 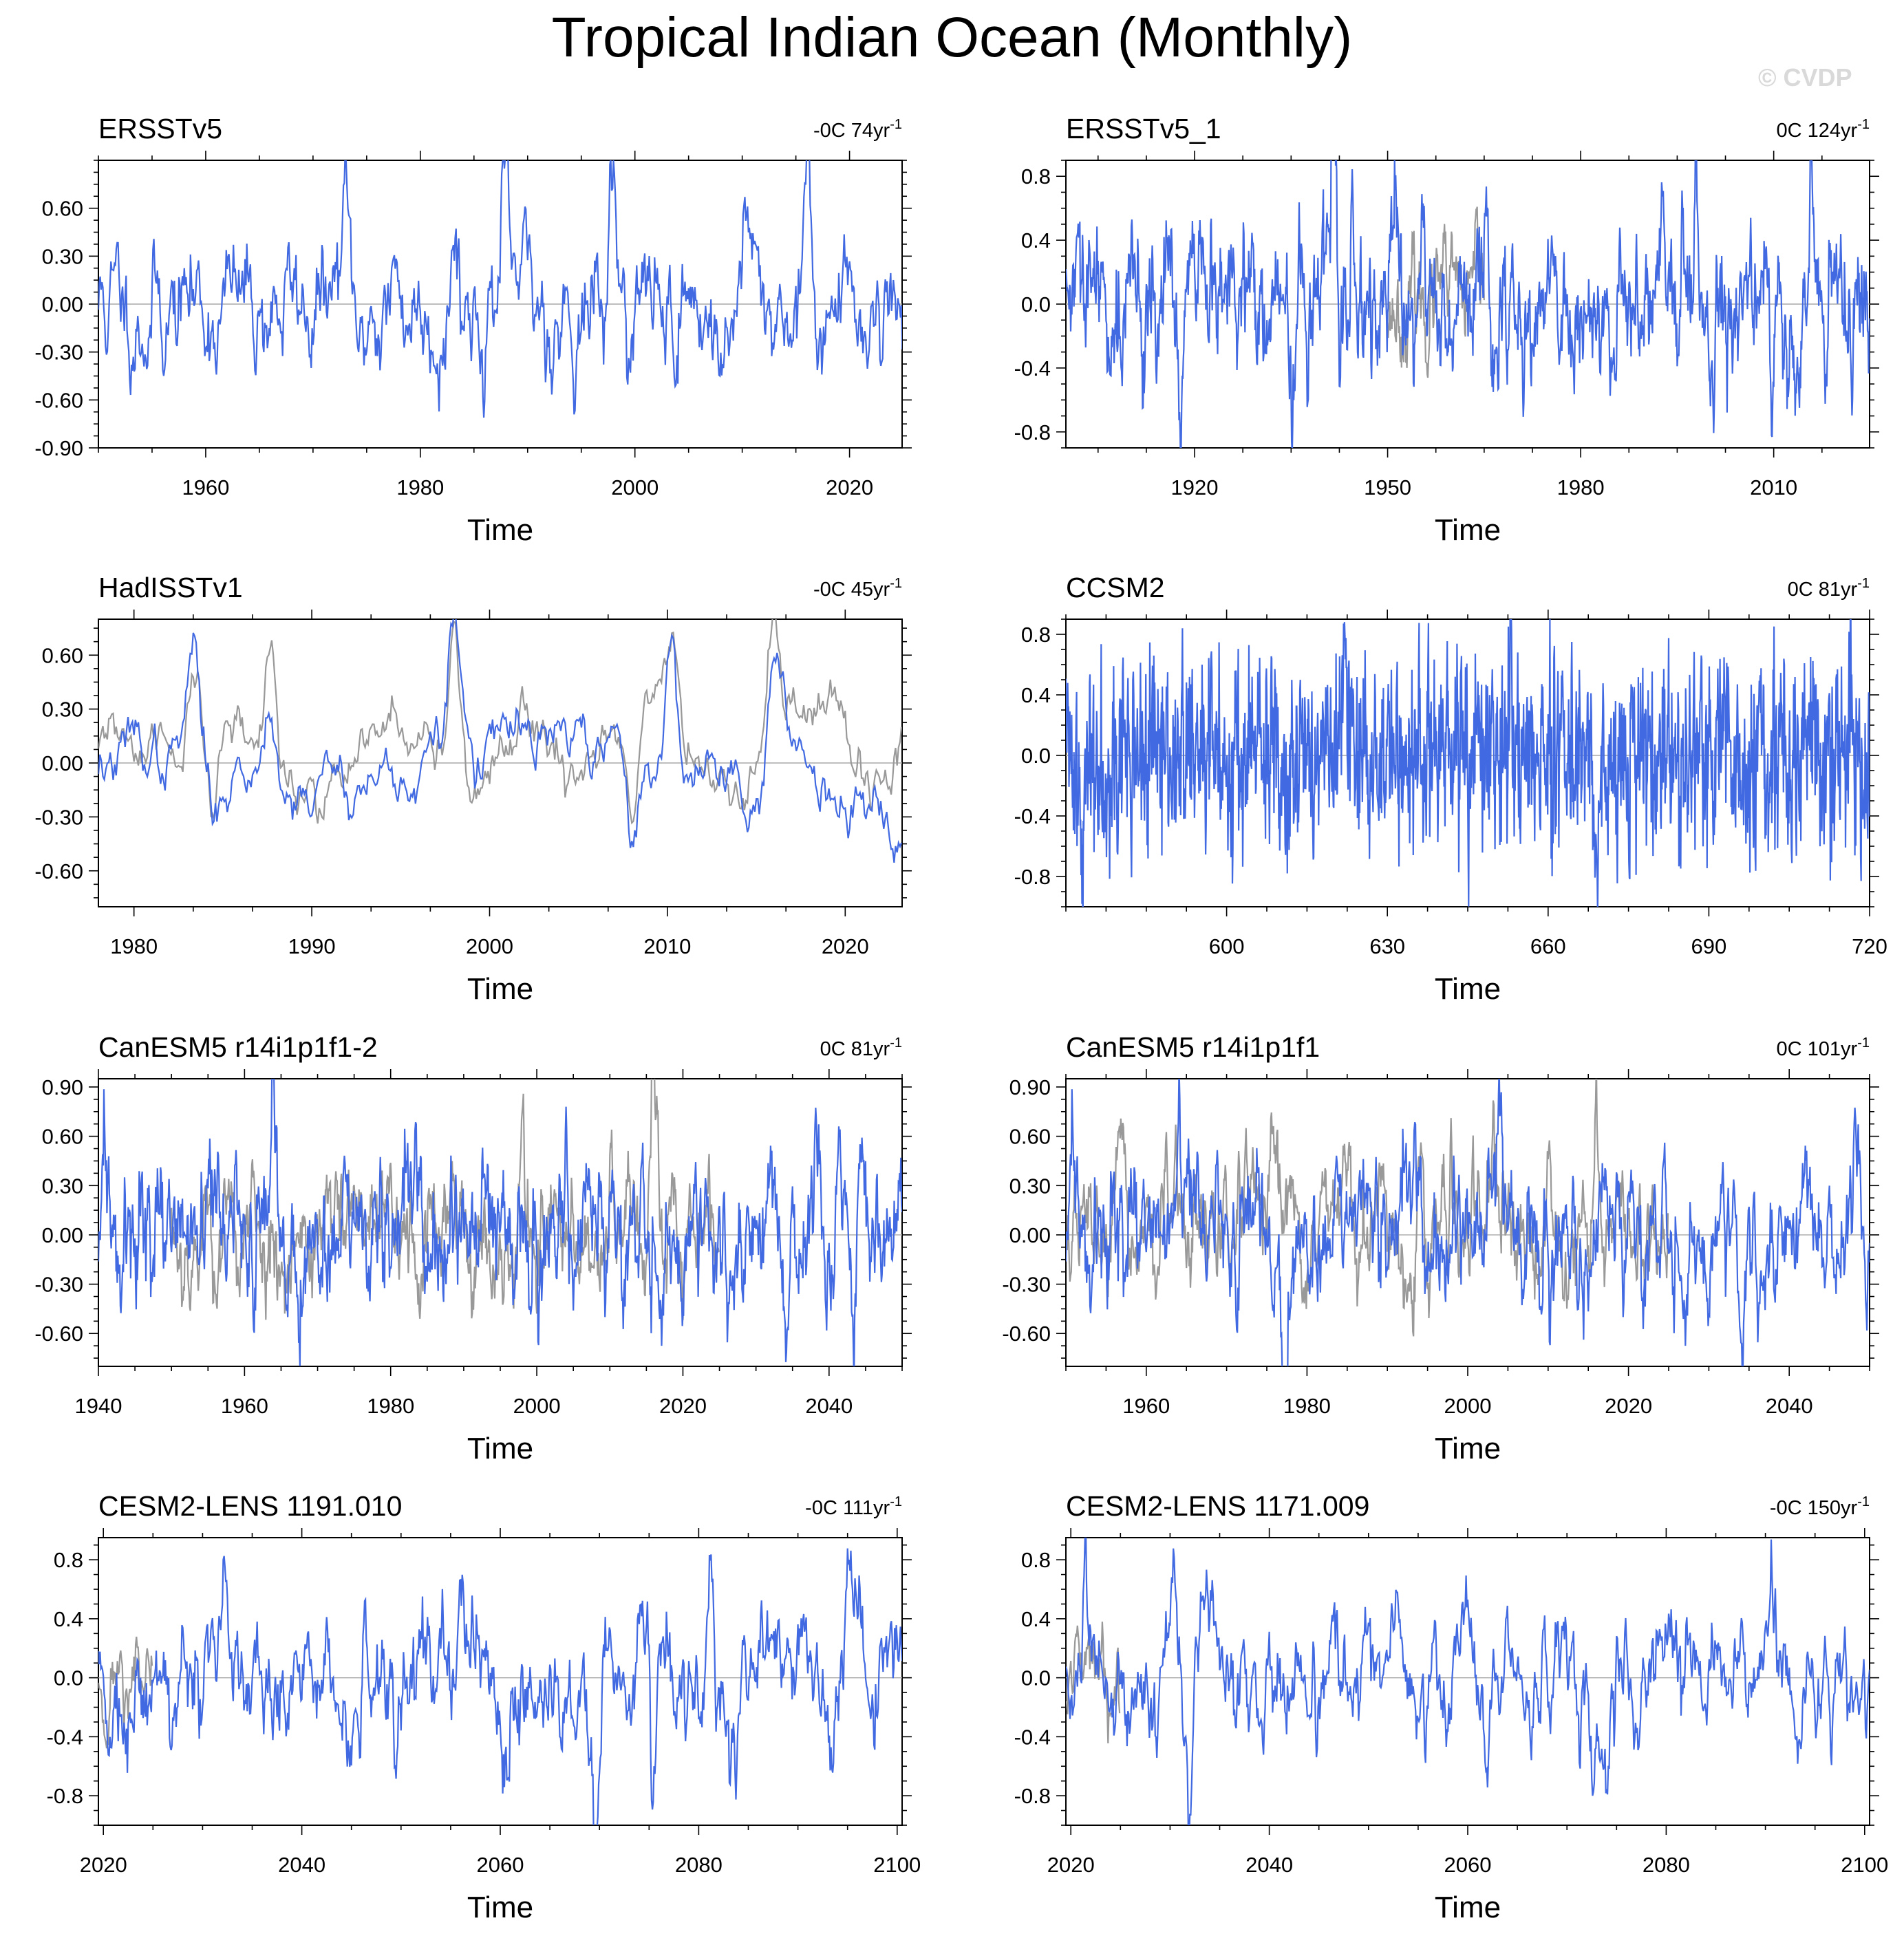 I want to click on x-tick-label: 630, so click(x=1387, y=946).